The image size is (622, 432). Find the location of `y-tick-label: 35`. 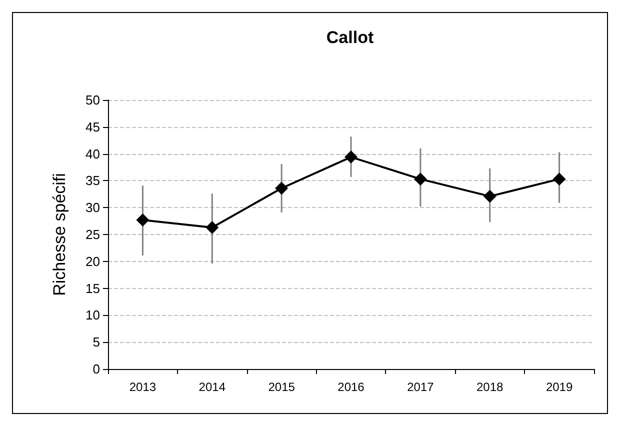

y-tick-label: 35 is located at coordinates (93, 180).